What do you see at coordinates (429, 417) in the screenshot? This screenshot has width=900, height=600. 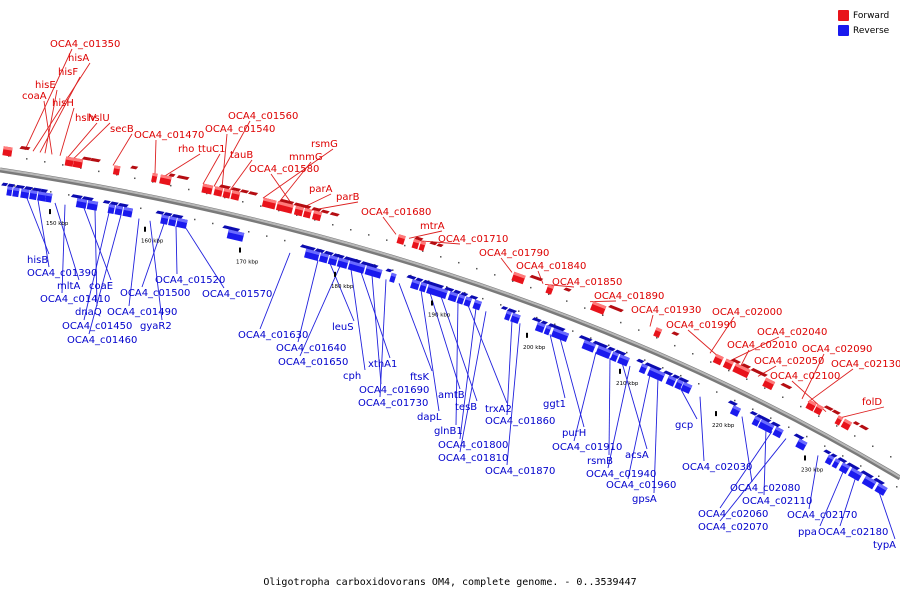 I see `reverse-gene-label: dapL` at bounding box center [429, 417].